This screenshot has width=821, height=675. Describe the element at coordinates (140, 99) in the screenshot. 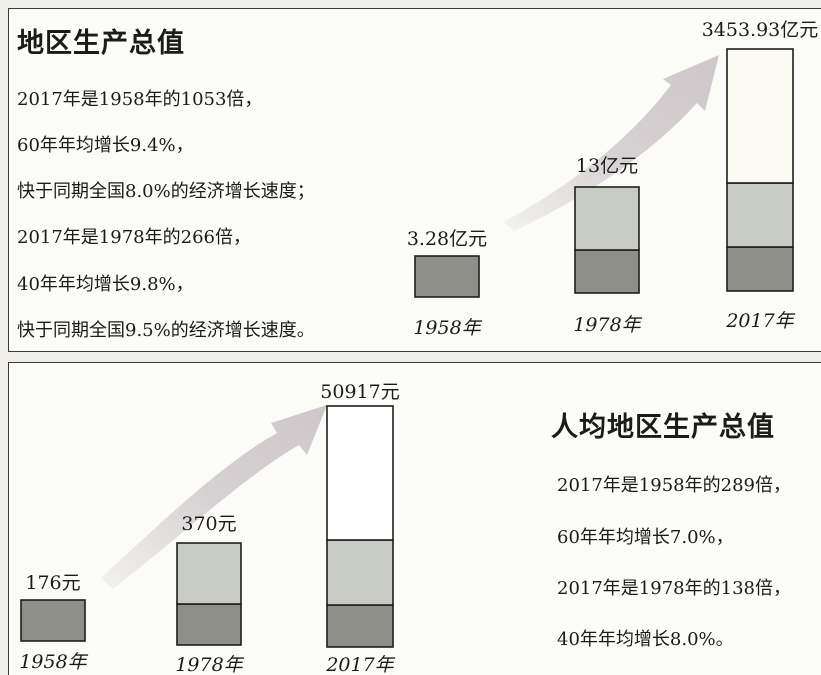

I see `gdp-note-1: 2017年是1958年的1053倍，` at that location.